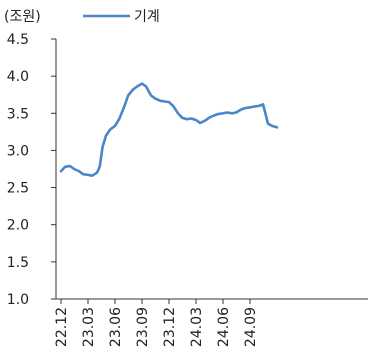 The width and height of the screenshot is (368, 363). I want to click on legend: 기계, so click(121, 17).